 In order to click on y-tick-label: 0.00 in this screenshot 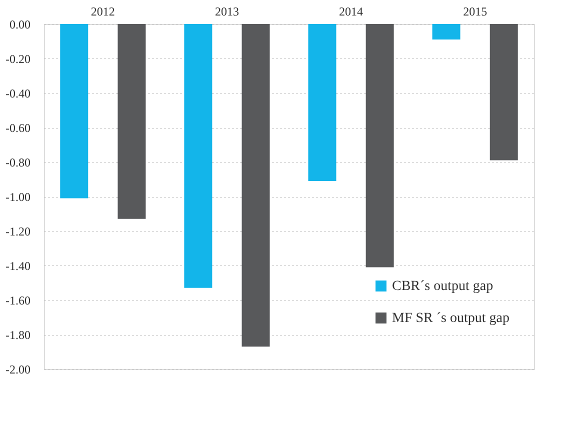, I will do `click(20, 25)`.